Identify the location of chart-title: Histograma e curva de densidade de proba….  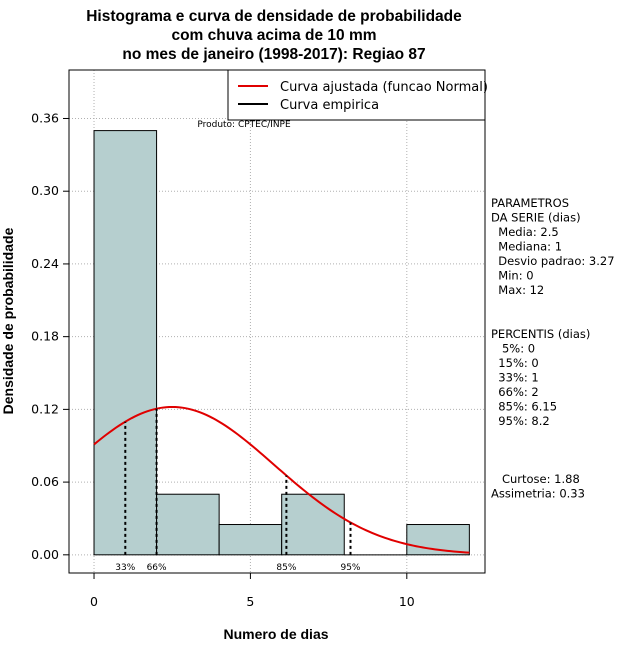
(274, 35).